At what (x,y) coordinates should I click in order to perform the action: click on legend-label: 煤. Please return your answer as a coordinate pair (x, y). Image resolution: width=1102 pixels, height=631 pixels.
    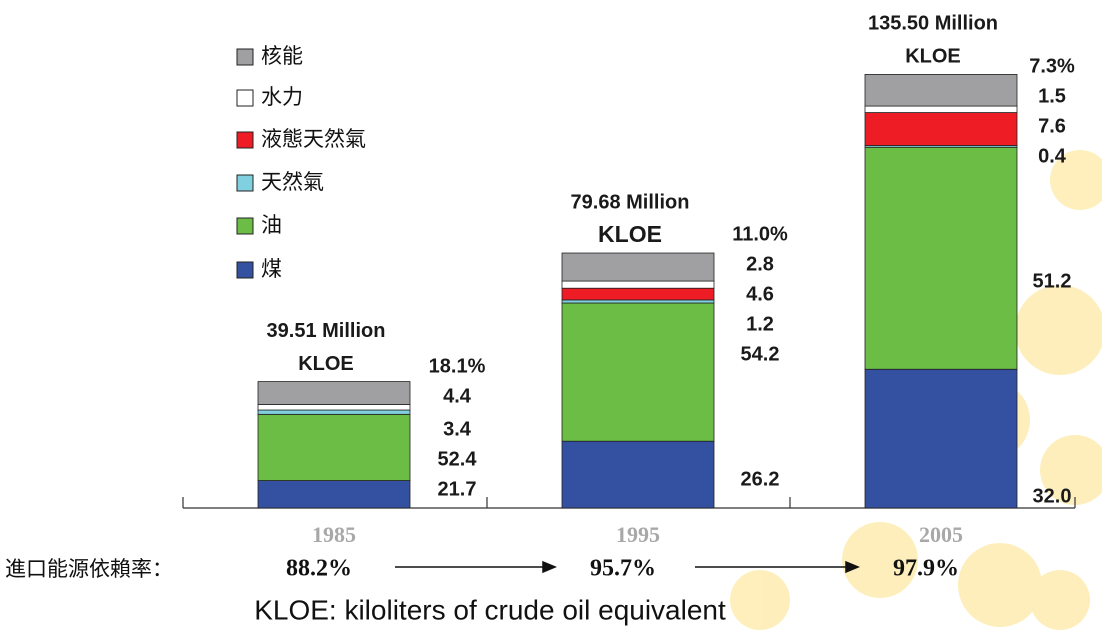
    Looking at the image, I should click on (271, 269).